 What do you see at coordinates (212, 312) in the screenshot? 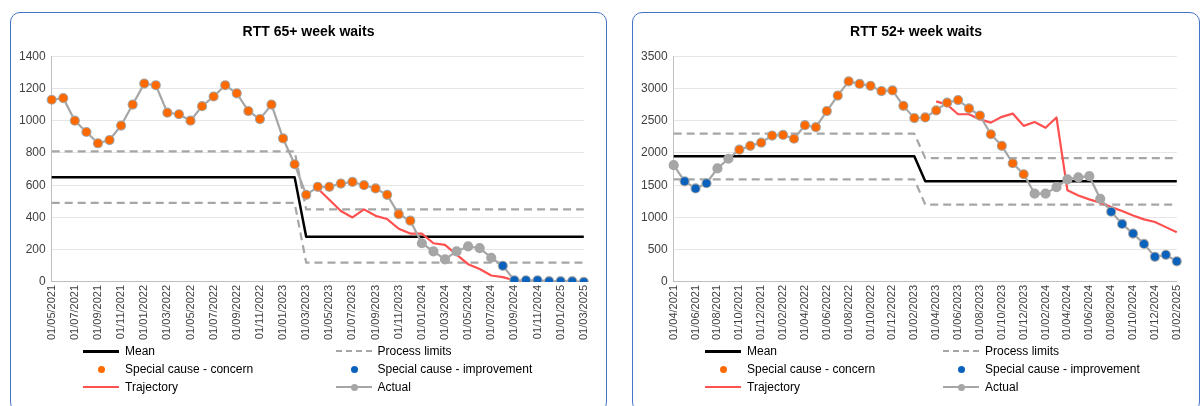
I see `x-tick-label: 01/07/2022` at bounding box center [212, 312].